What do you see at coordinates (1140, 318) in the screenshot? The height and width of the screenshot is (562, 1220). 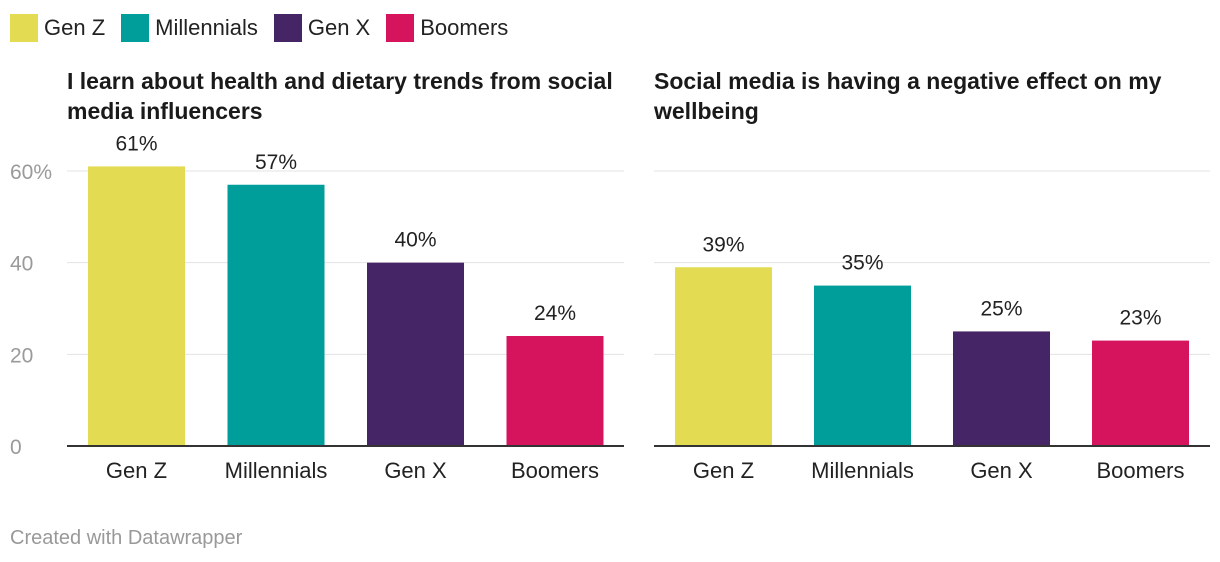 I see `bar-value-label: 23%` at bounding box center [1140, 318].